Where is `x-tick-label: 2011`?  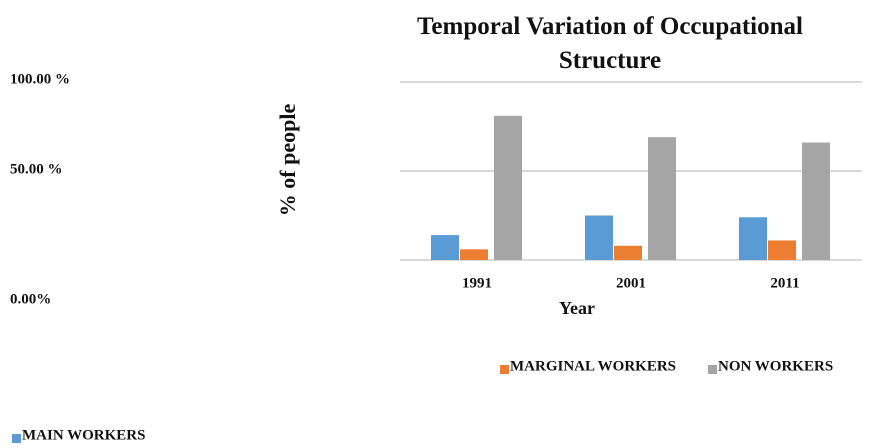 x-tick-label: 2011 is located at coordinates (784, 283).